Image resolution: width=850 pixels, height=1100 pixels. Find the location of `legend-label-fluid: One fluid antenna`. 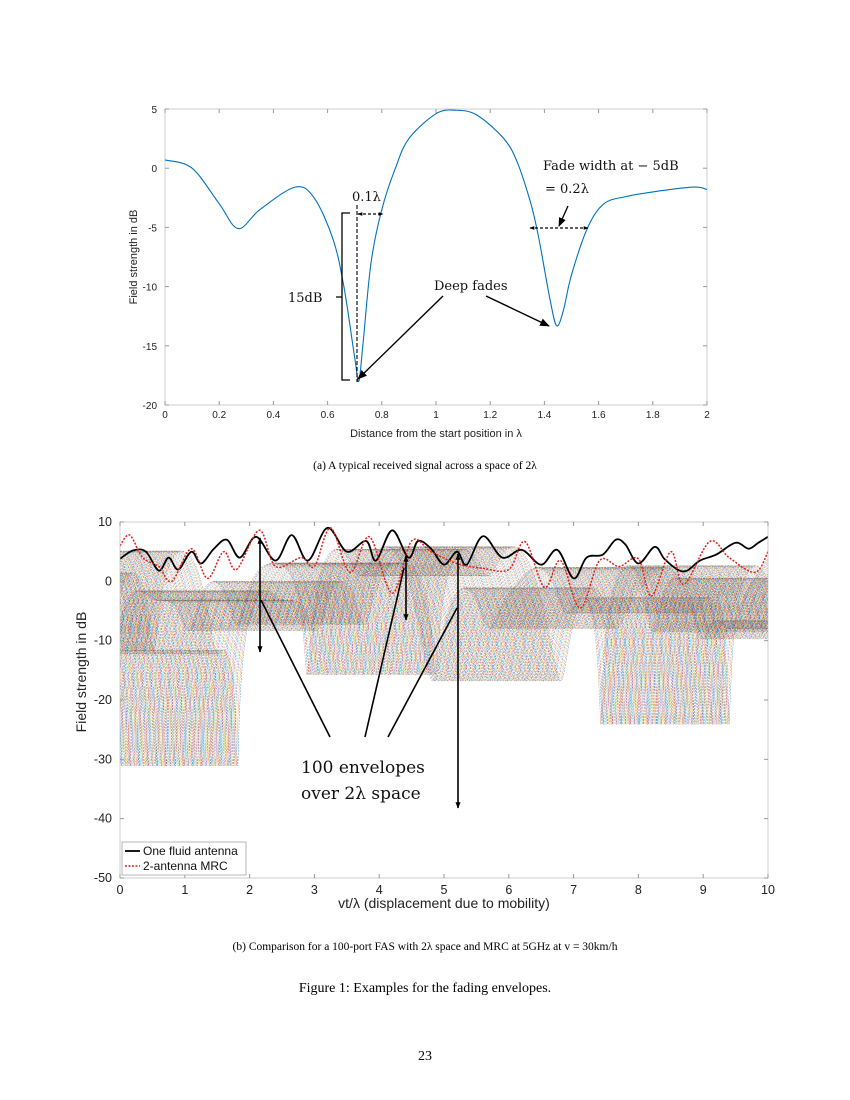

legend-label-fluid: One fluid antenna is located at coordinates (190, 851).